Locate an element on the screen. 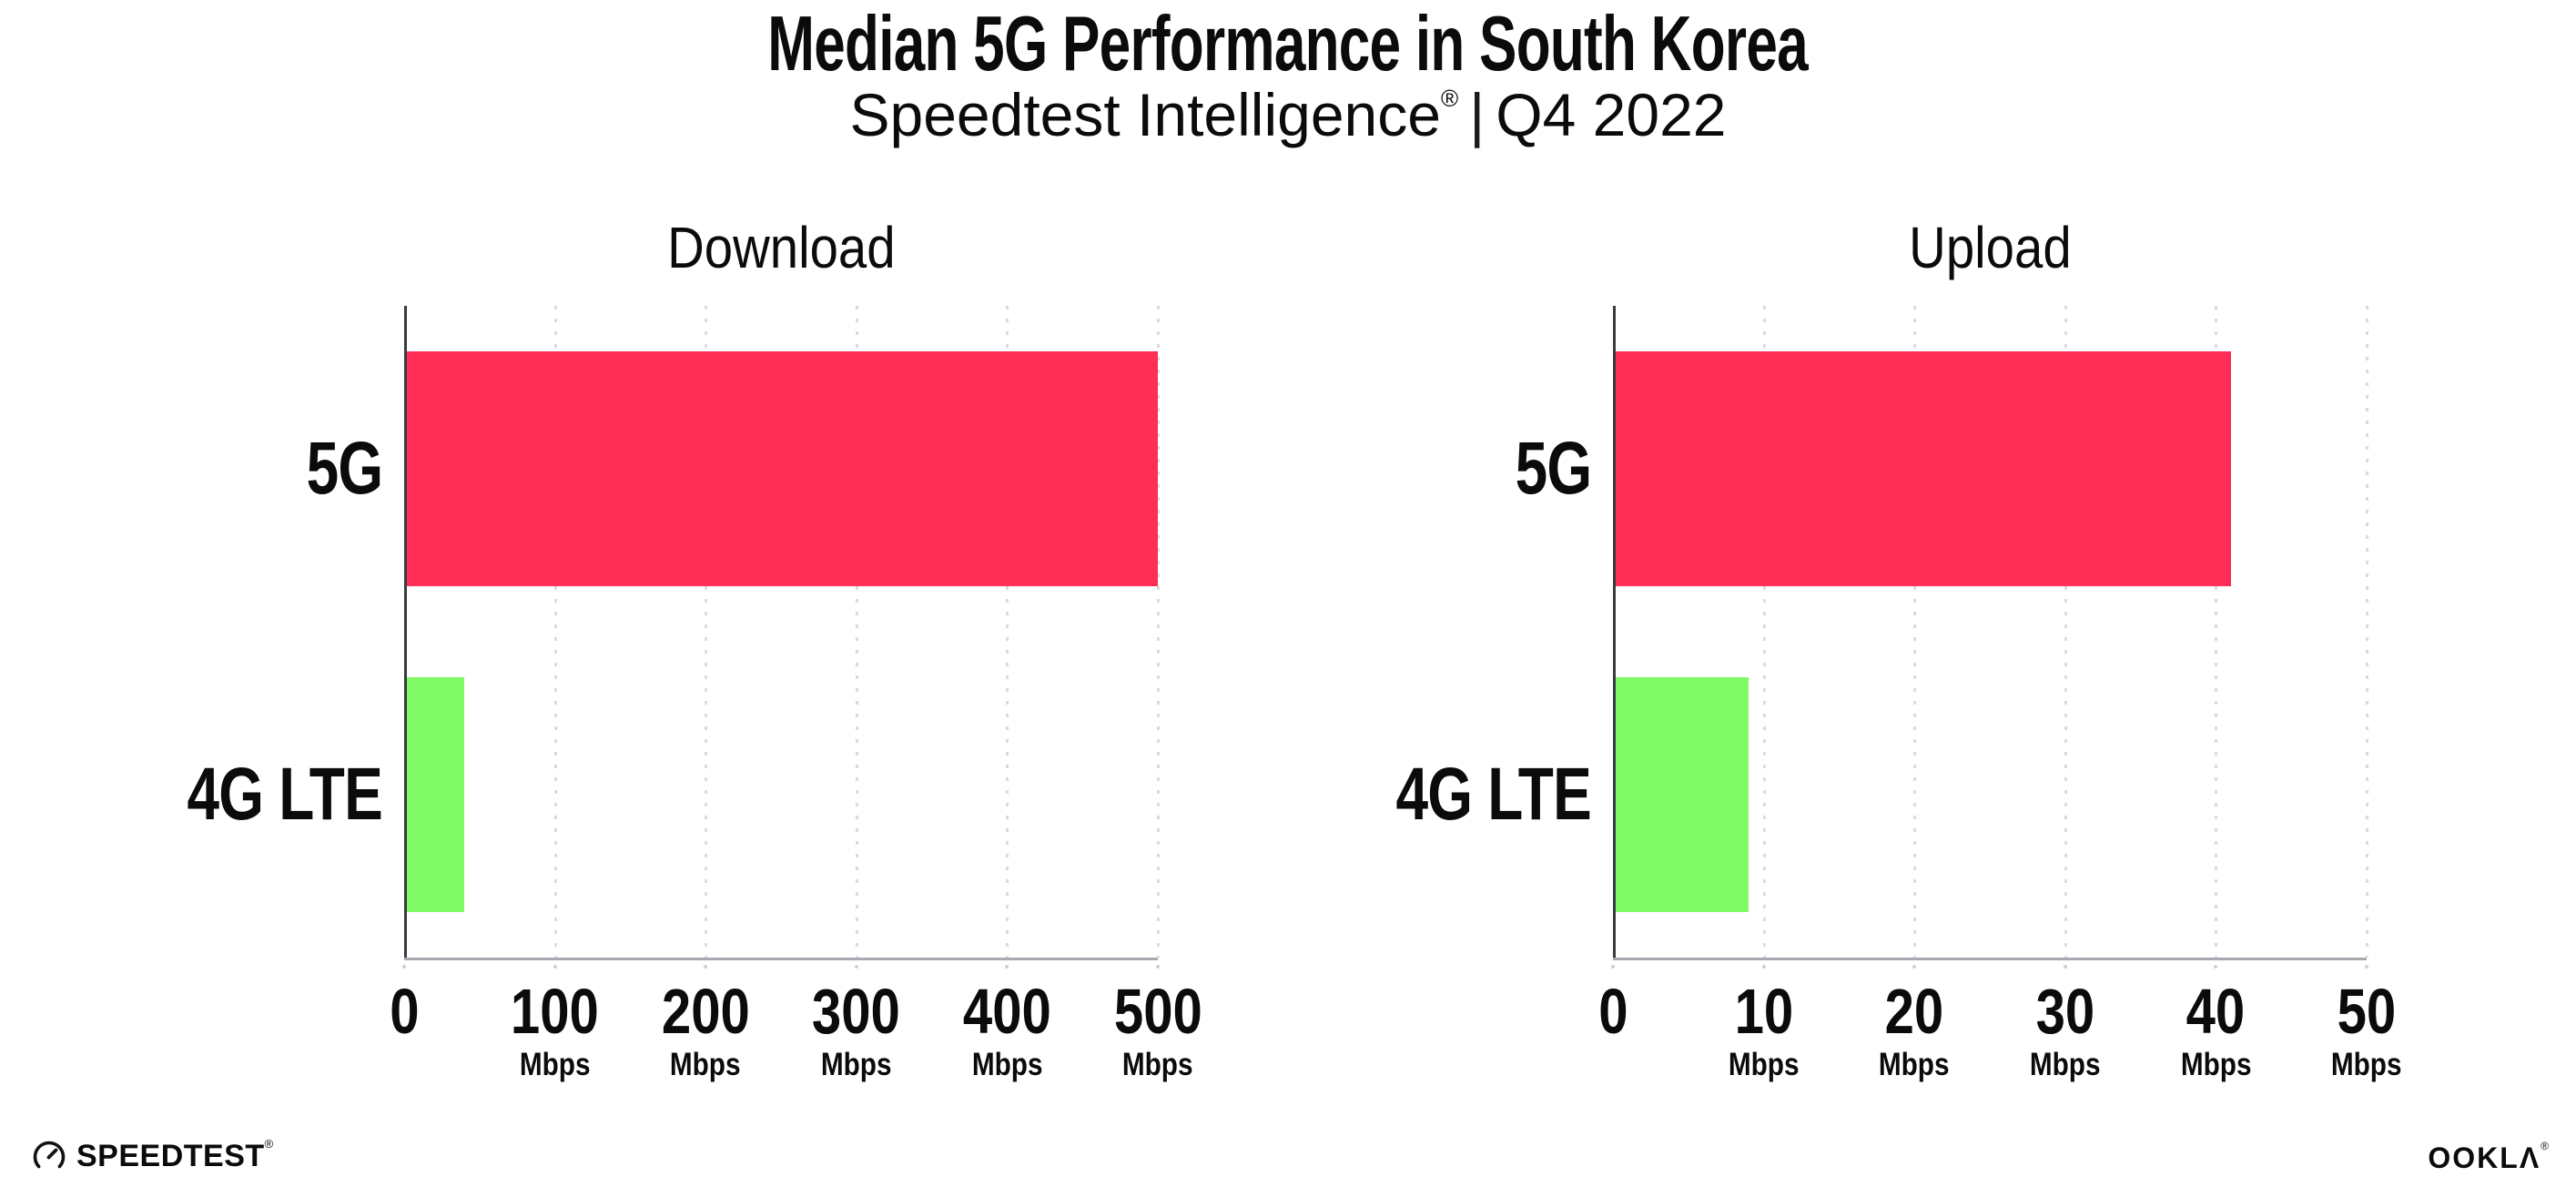  chart-title-text: Download is located at coordinates (781, 247).